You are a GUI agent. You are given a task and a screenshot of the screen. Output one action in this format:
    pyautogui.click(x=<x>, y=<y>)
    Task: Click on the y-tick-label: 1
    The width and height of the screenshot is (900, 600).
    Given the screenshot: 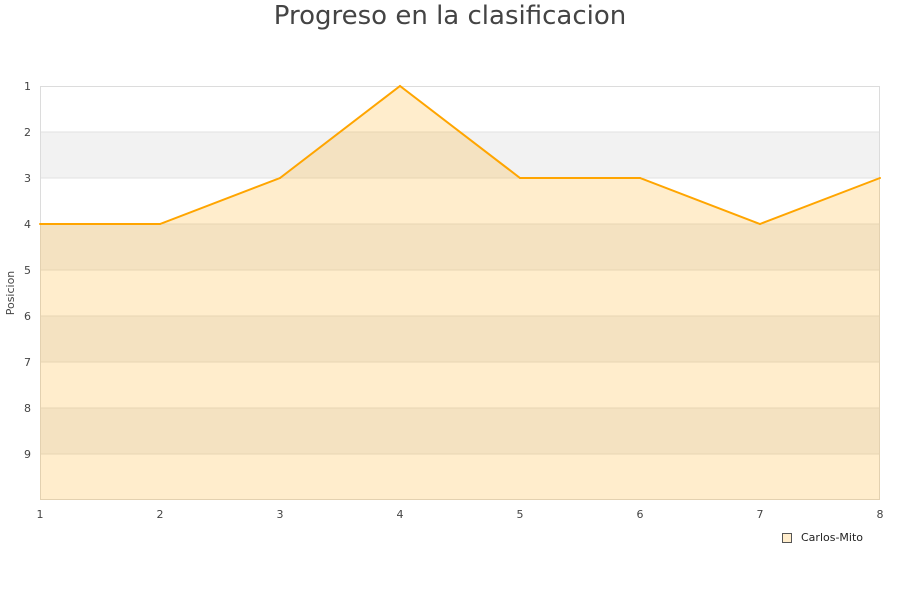 What is the action you would take?
    pyautogui.click(x=27, y=86)
    